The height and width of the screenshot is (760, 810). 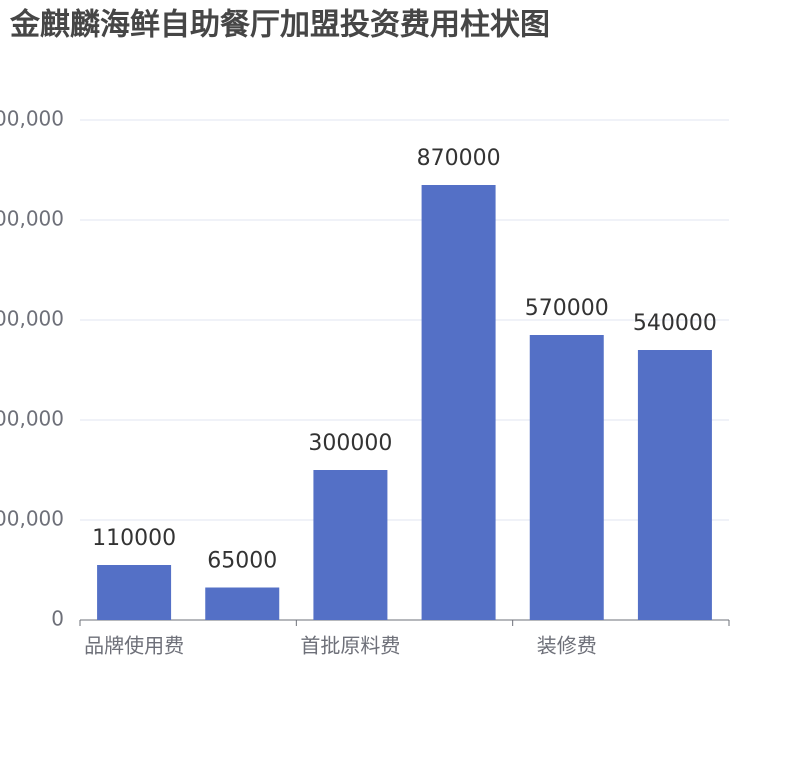 What do you see at coordinates (459, 158) in the screenshot?
I see `value-label: 870000` at bounding box center [459, 158].